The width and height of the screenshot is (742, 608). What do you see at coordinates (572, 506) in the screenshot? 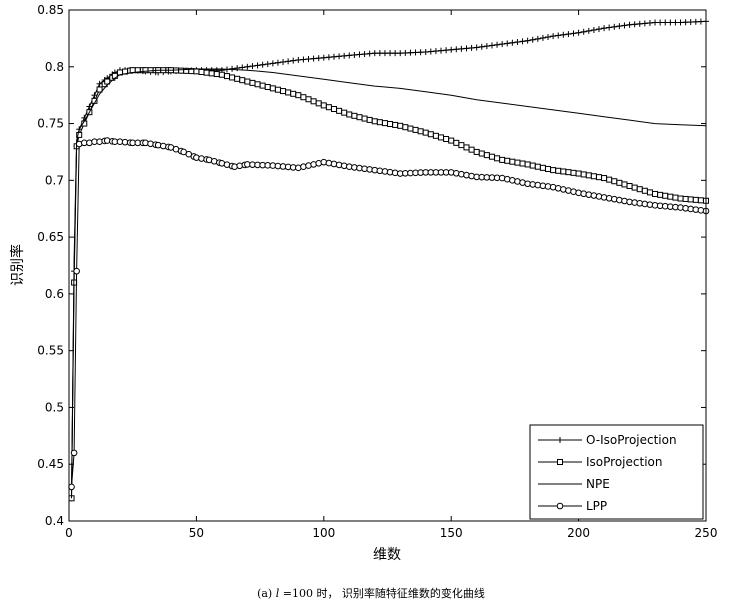
I see `legend-entry: LPP` at bounding box center [572, 506].